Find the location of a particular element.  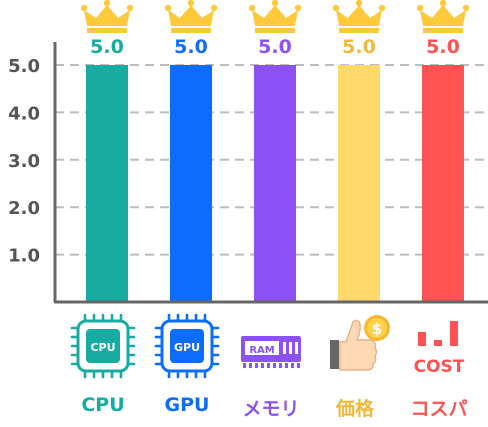

category-label: GPU is located at coordinates (187, 405).